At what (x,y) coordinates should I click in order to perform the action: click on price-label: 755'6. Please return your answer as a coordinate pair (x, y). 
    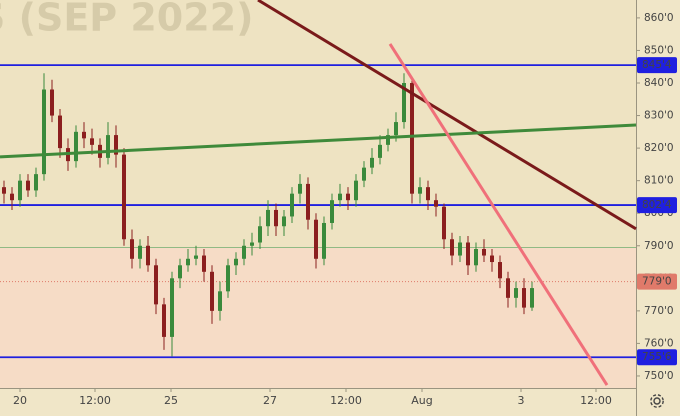
    Looking at the image, I should click on (657, 357).